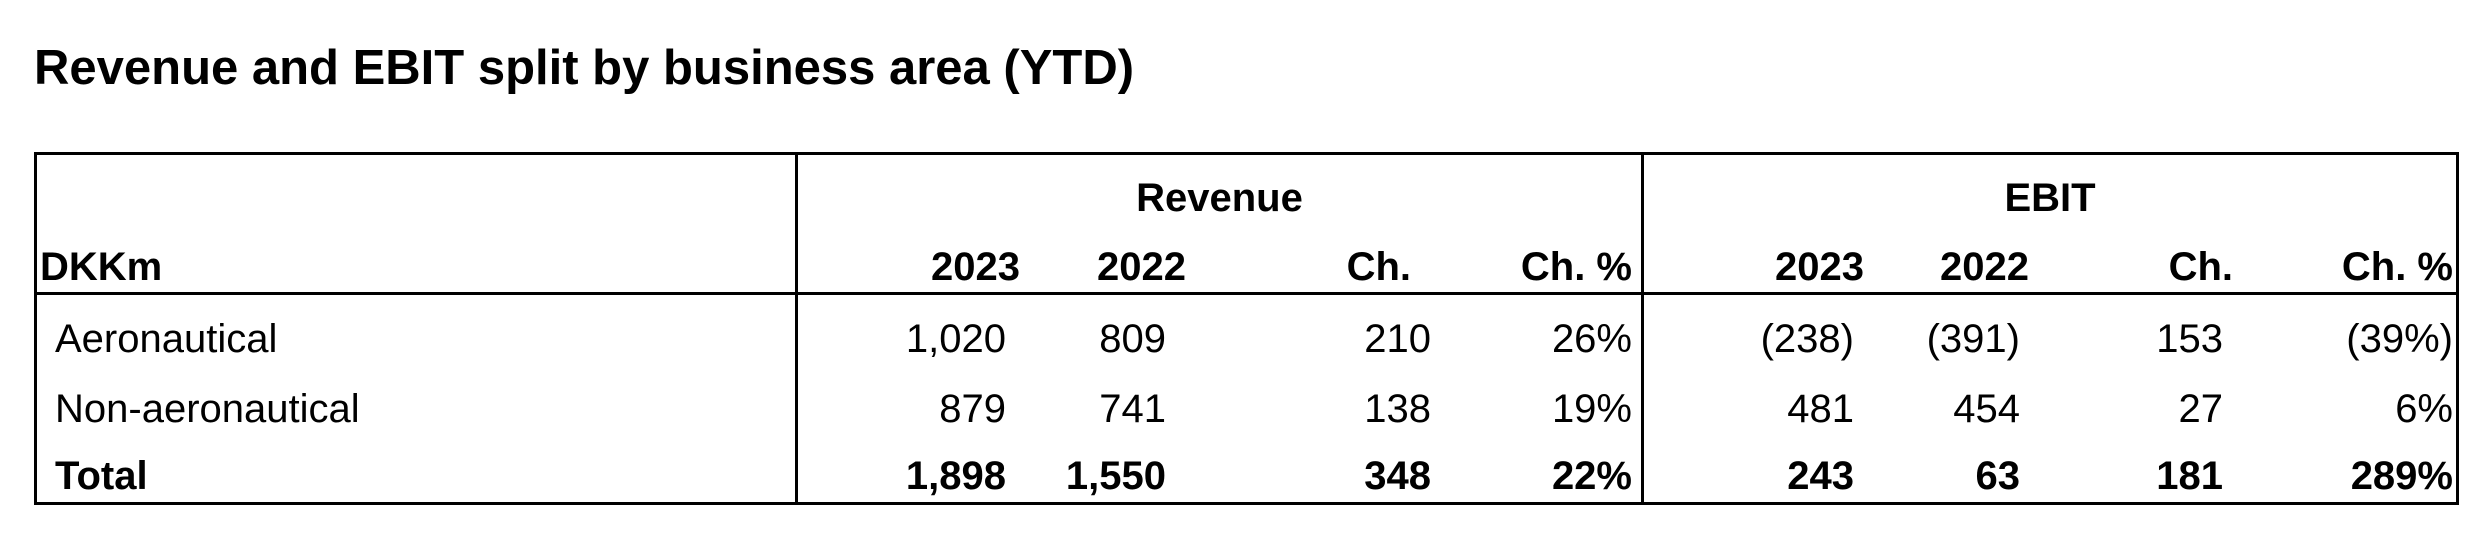 This screenshot has height=544, width=2486. Describe the element at coordinates (1378, 267) in the screenshot. I see `col-header-revenue-ch: Ch.` at that location.